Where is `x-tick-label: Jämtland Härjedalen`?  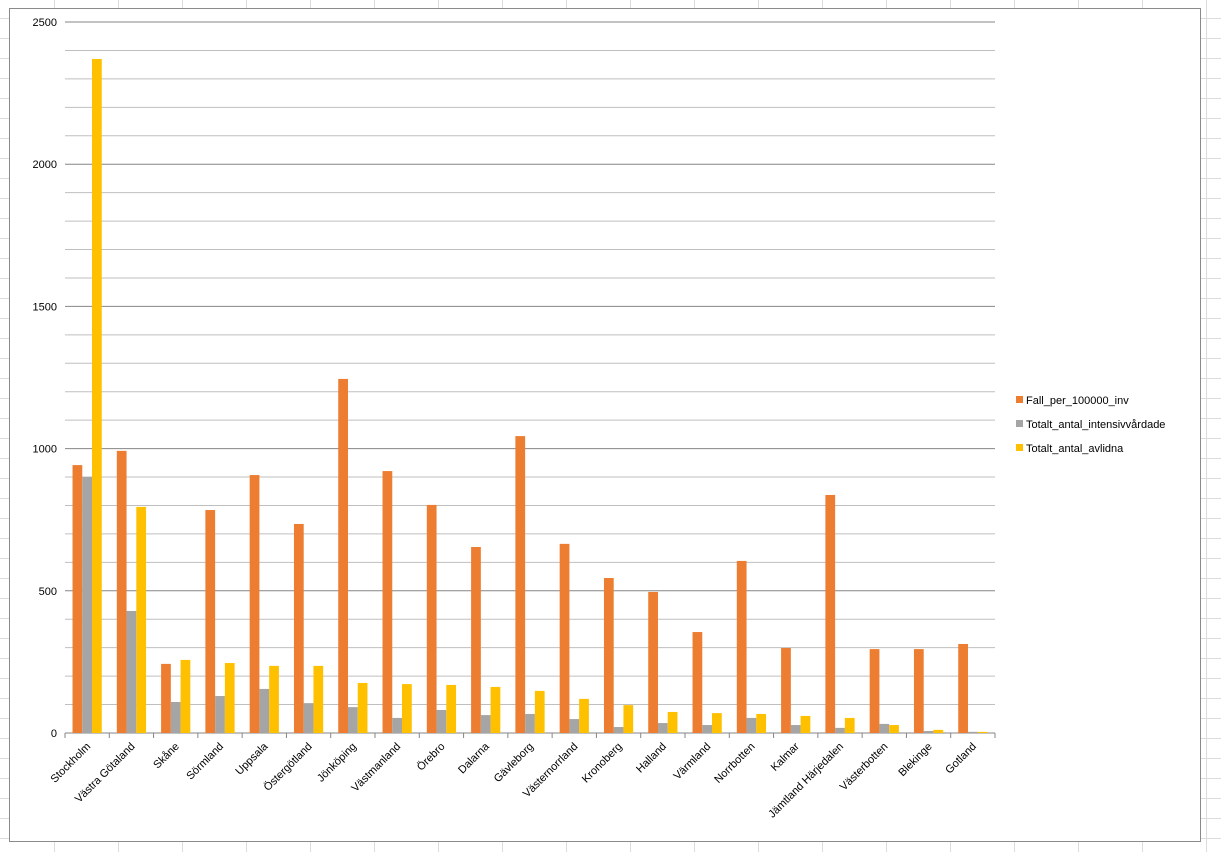 x-tick-label: Jämtland Härjedalen is located at coordinates (806, 781).